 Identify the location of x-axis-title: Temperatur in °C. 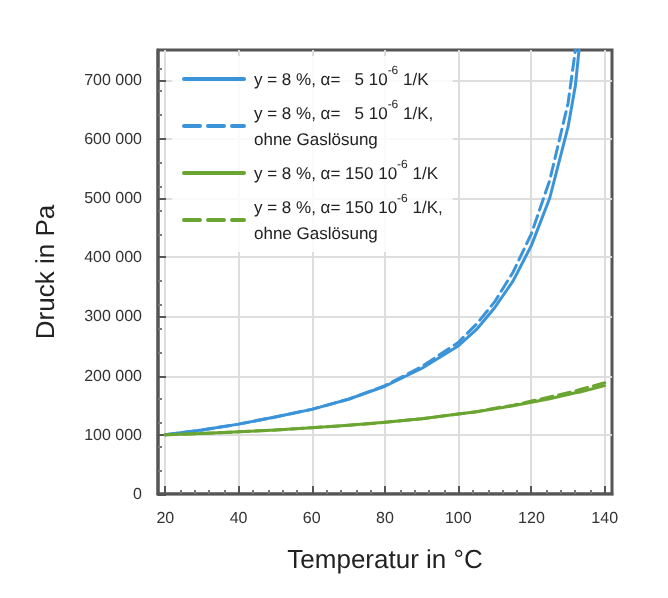
(385, 559).